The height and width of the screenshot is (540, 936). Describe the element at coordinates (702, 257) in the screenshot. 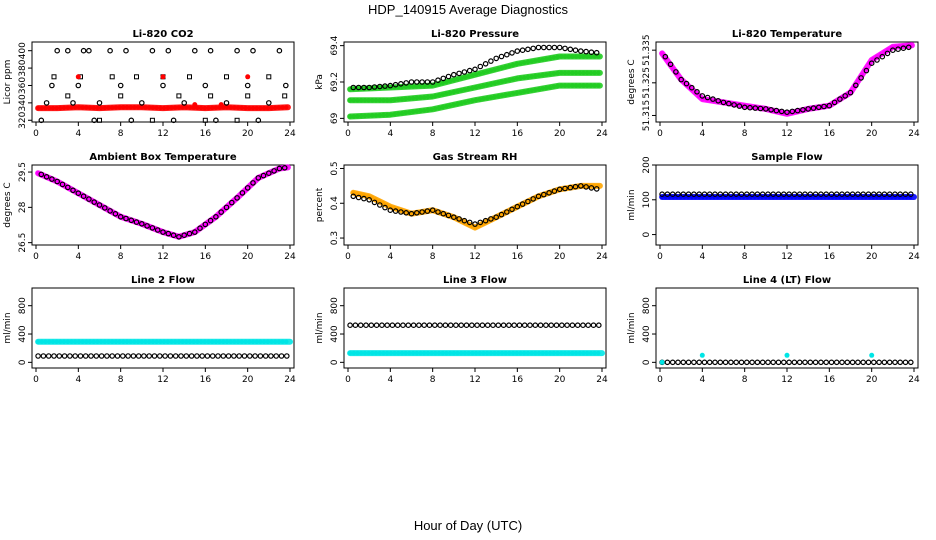

I see `x-tick-label: 4` at that location.